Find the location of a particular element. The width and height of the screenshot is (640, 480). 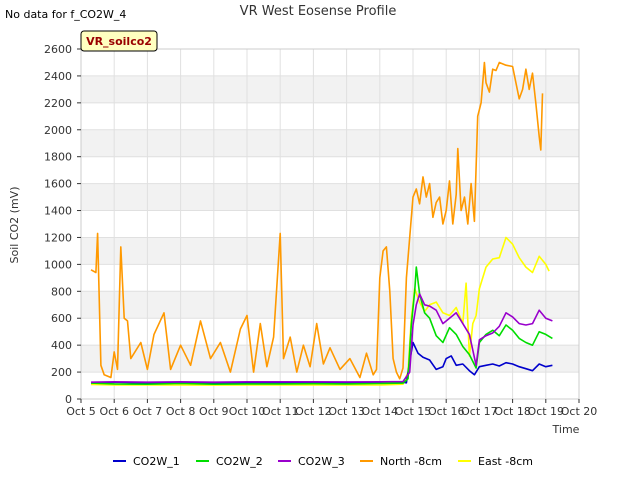

x-tick-label: Oct 11 is located at coordinates (280, 411).